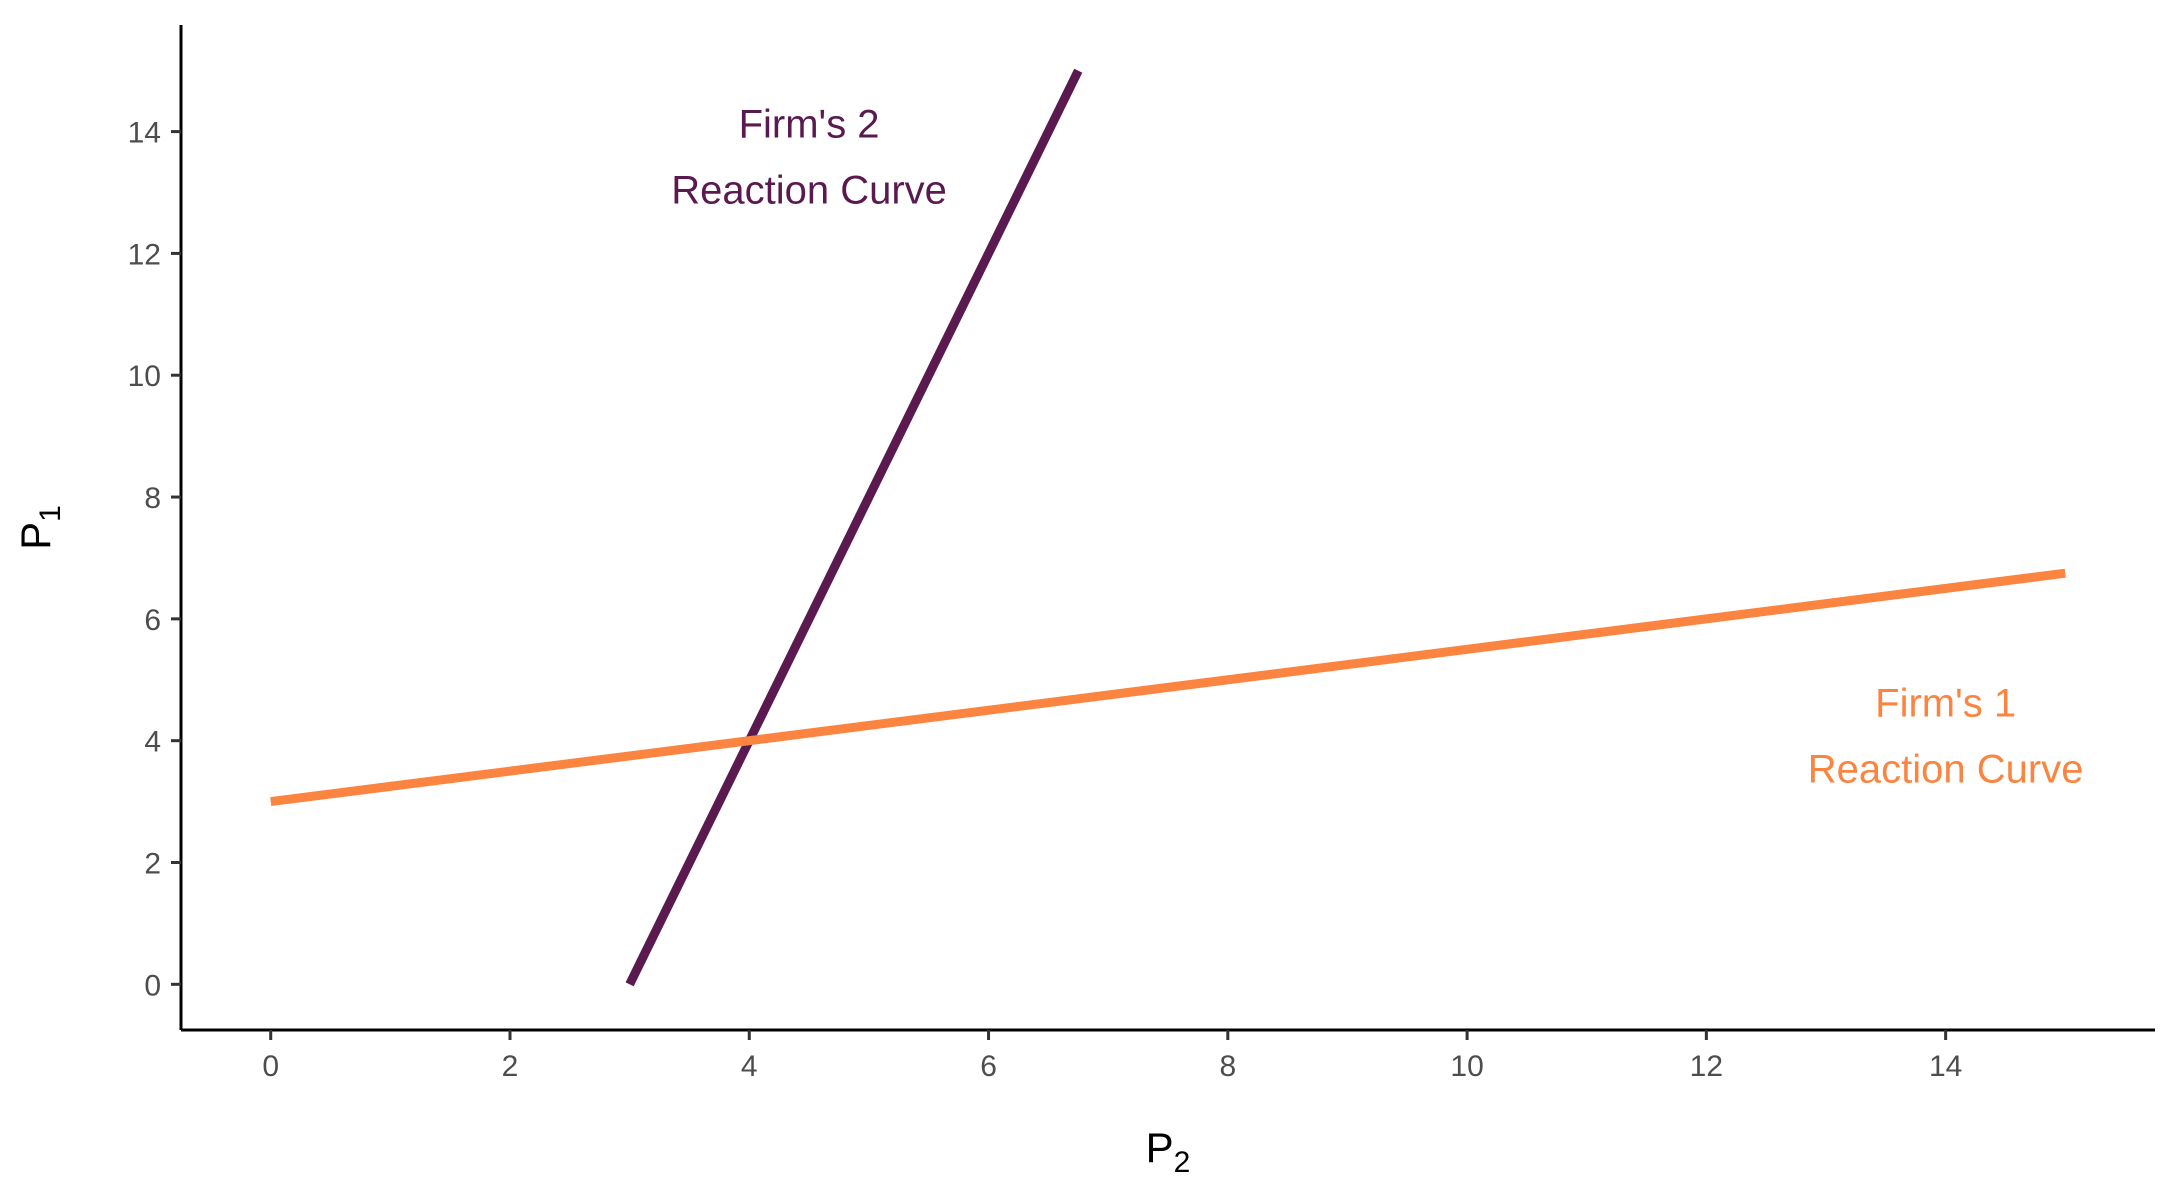  What do you see at coordinates (270, 1066) in the screenshot?
I see `x-tick-label: 0` at bounding box center [270, 1066].